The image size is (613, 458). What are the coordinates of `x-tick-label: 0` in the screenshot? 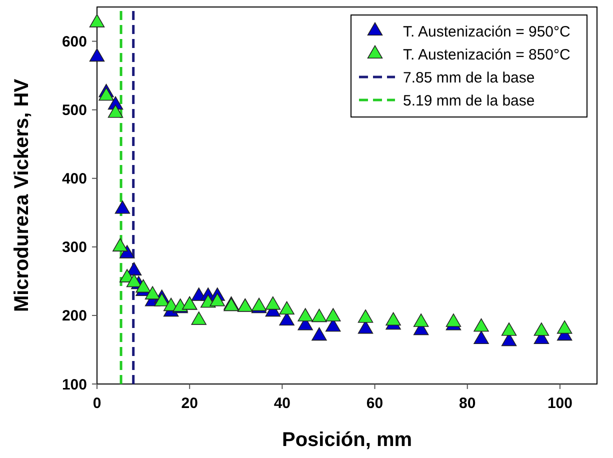 It's located at (97, 403).